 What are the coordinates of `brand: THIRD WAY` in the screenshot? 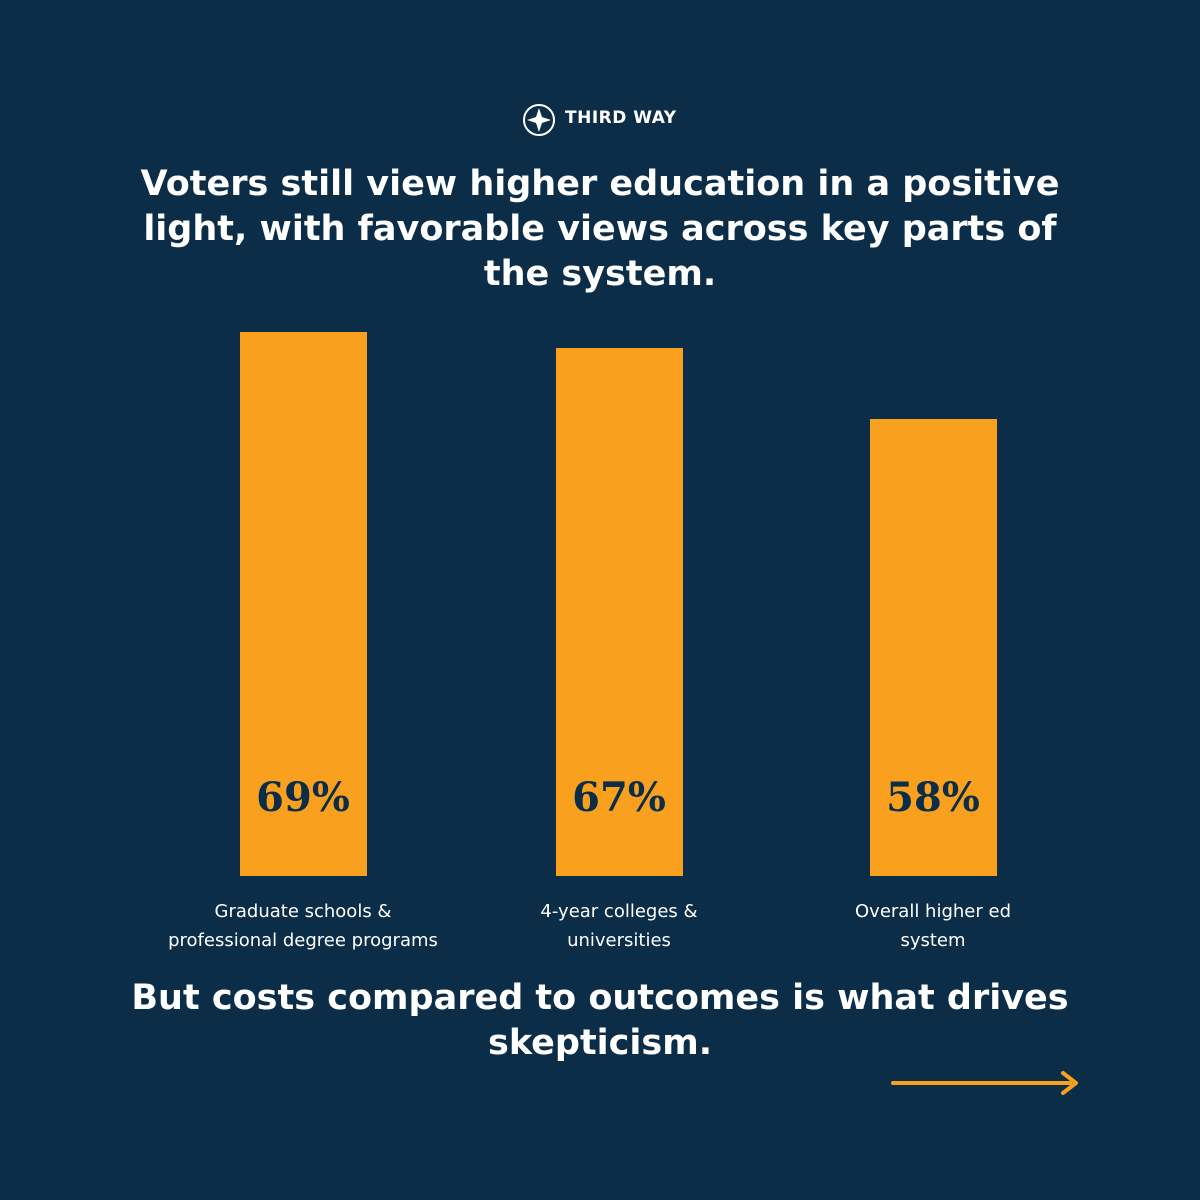 It's located at (621, 118).